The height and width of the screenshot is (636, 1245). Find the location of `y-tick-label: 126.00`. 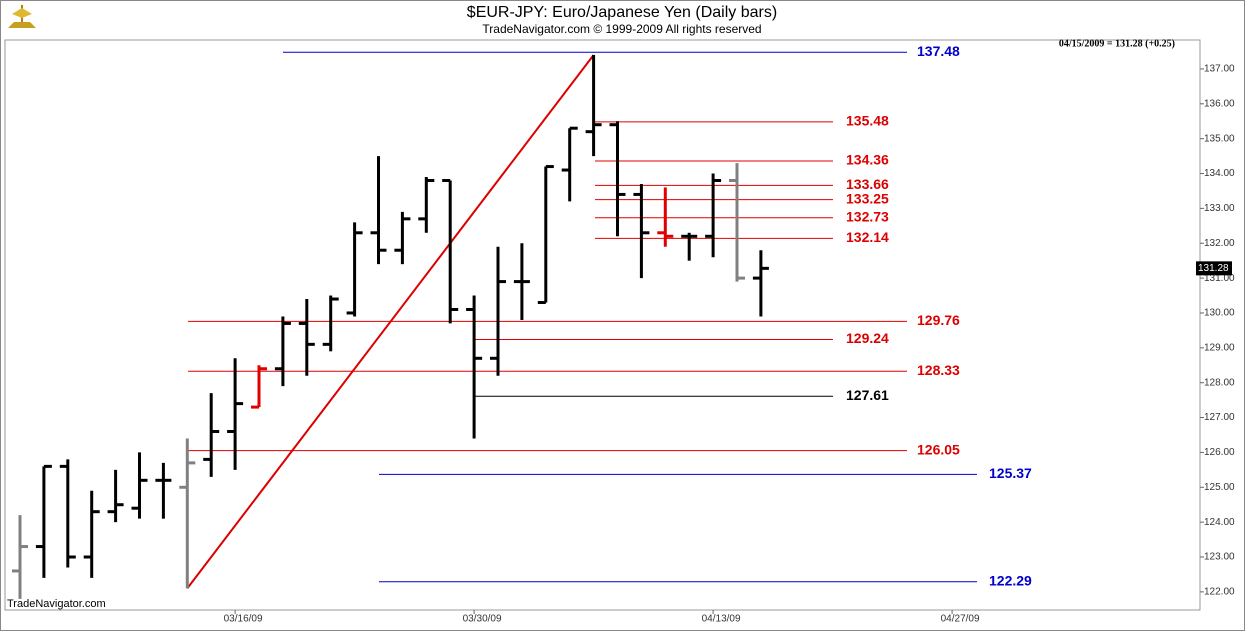

y-tick-label: 126.00 is located at coordinates (1219, 452).